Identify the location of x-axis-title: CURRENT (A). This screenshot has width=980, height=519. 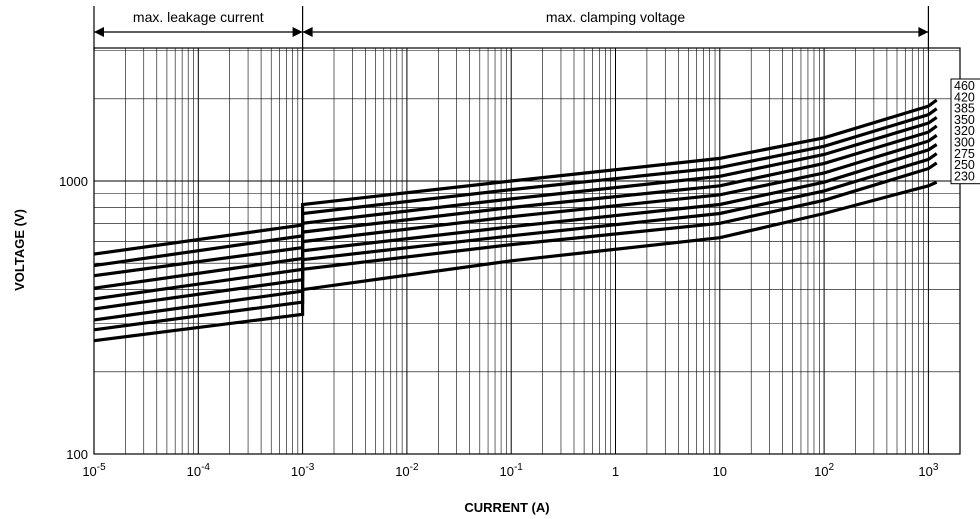
(506, 507).